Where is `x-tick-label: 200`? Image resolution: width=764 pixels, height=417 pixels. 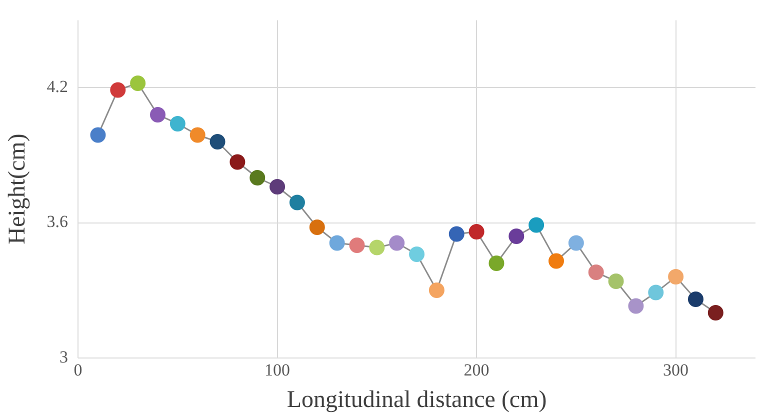 x-tick-label: 200 is located at coordinates (477, 370).